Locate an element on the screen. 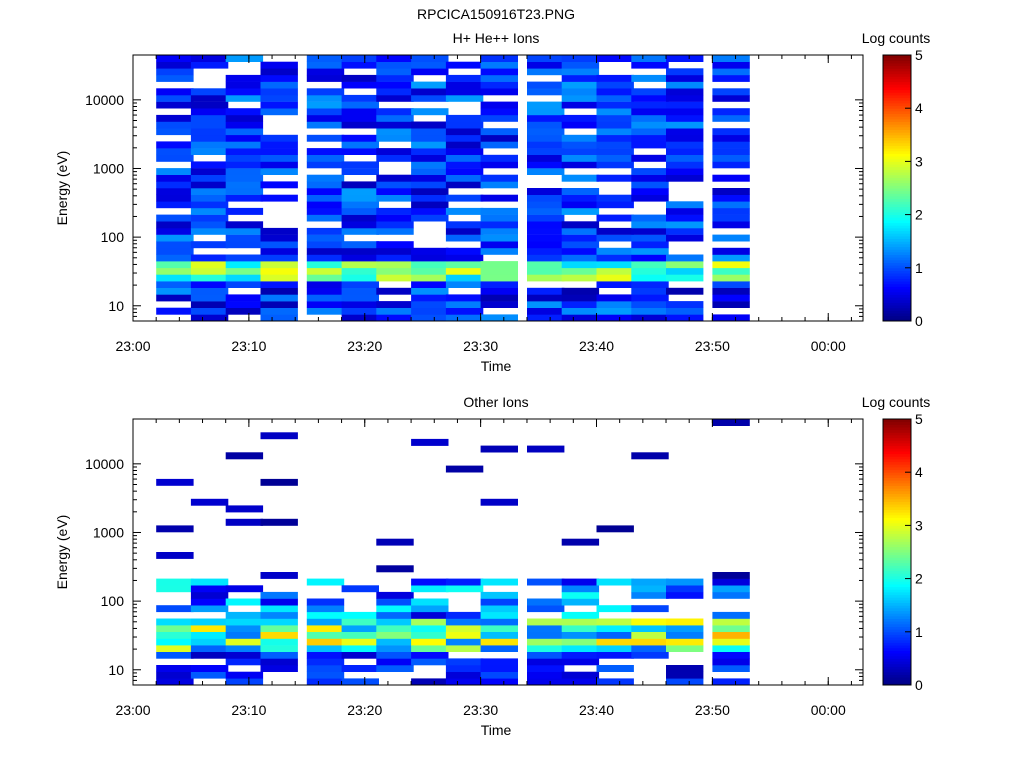 This screenshot has height=768, width=1024. colorbar-tick-label: 1 is located at coordinates (919, 268).